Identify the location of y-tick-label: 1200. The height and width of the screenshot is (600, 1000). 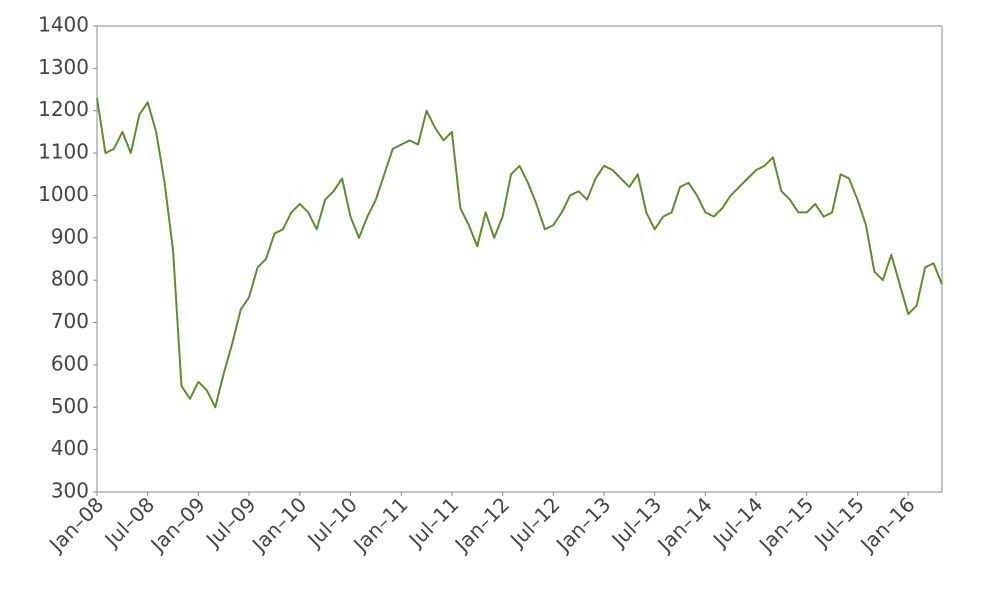
(63, 109).